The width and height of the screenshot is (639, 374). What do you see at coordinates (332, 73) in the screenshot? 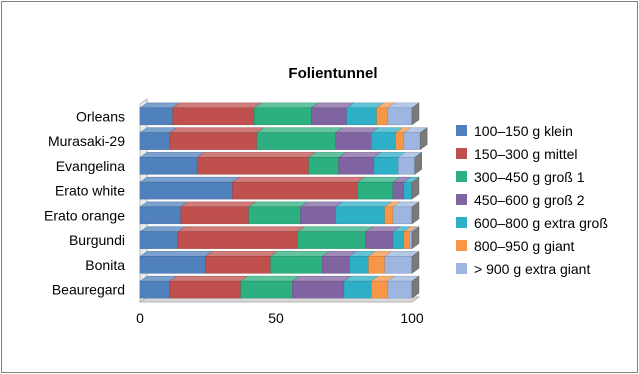
I see `chart-title: Folientunnel` at bounding box center [332, 73].